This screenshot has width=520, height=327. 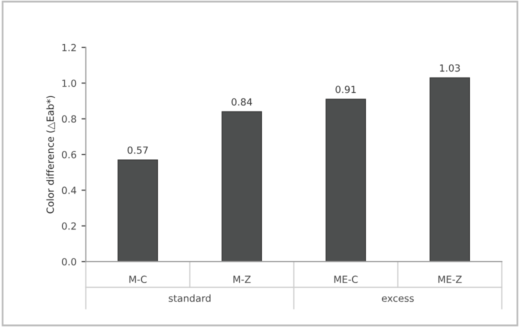 I want to click on text: excess, so click(x=398, y=299).